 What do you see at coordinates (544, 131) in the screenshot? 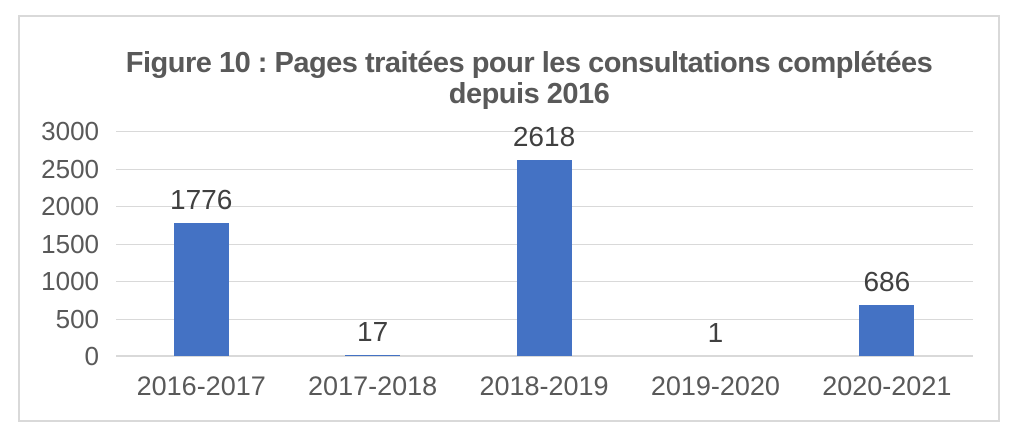
I see `gridline` at bounding box center [544, 131].